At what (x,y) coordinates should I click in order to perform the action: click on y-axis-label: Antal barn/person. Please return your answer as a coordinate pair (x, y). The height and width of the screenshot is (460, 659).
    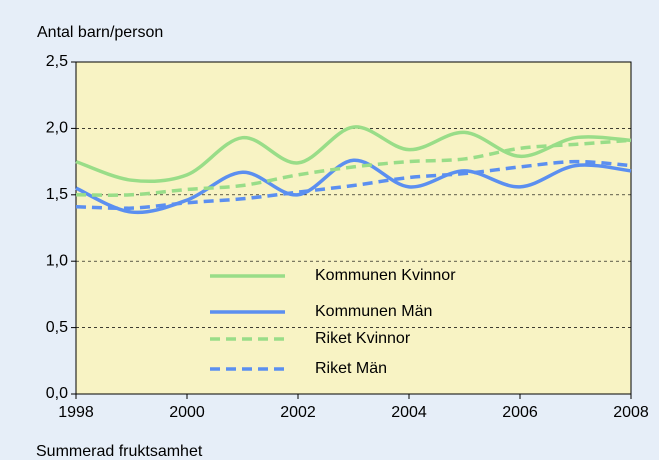
    Looking at the image, I should click on (100, 32).